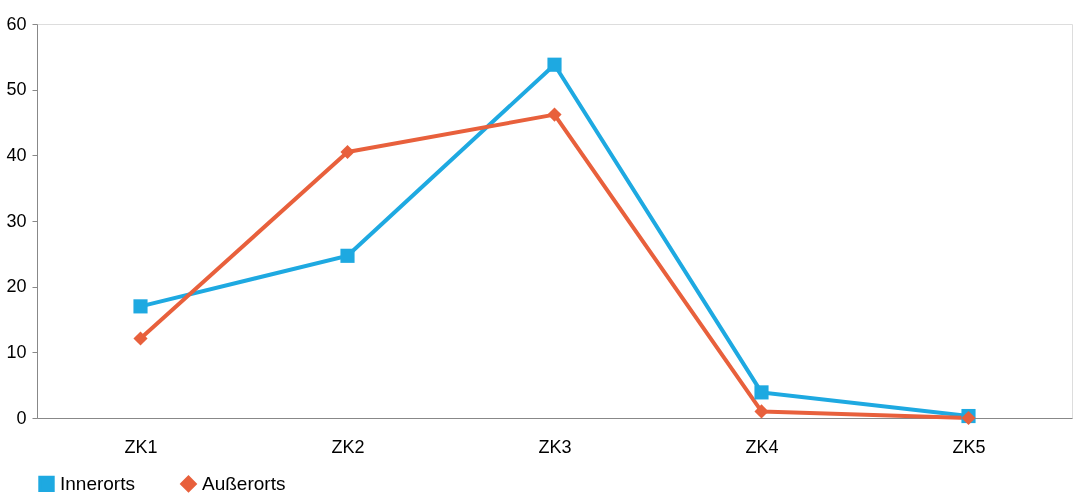  What do you see at coordinates (16, 89) in the screenshot?
I see `y-tick-label: 50` at bounding box center [16, 89].